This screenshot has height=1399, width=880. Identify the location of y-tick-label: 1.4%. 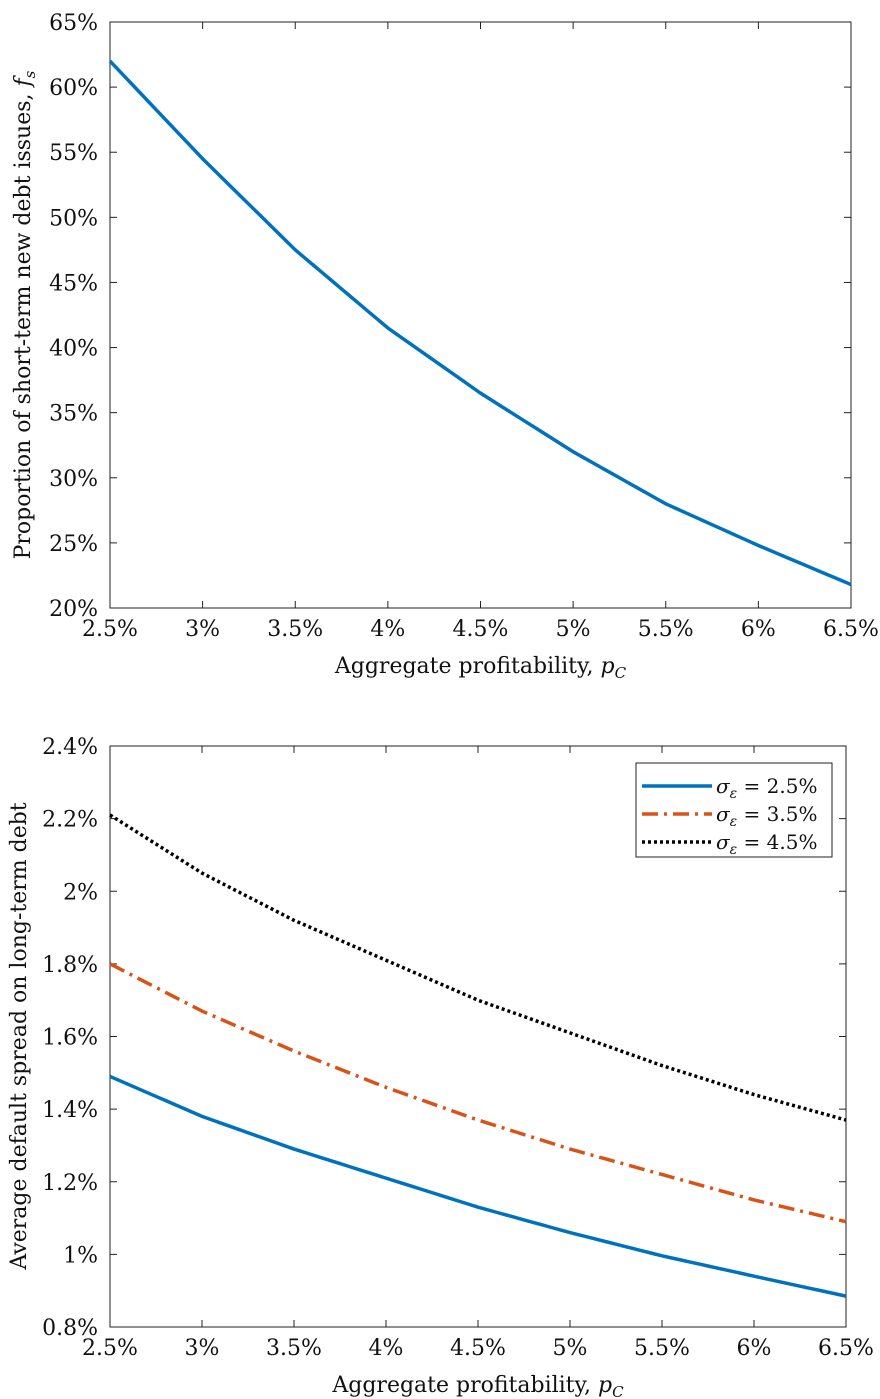
(70, 1110).